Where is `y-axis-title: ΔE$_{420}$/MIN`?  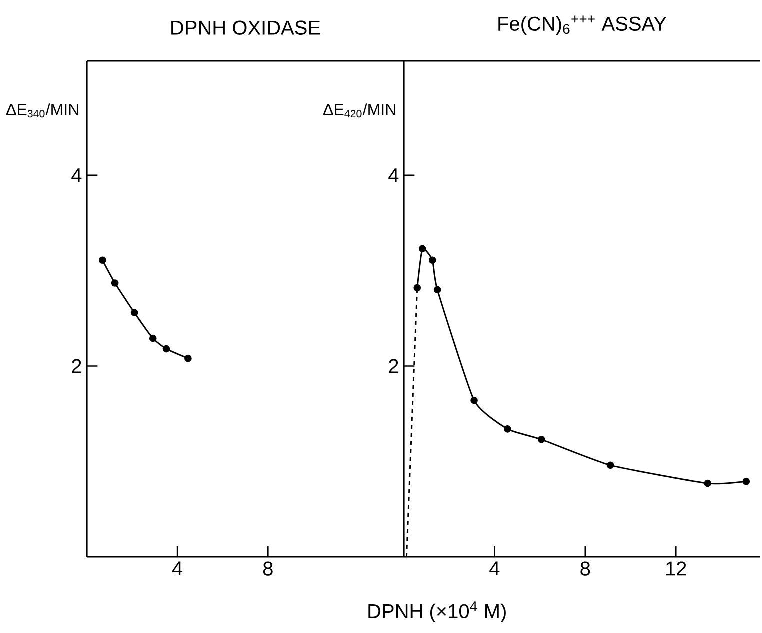 y-axis-title: ΔE$_{420}$/MIN is located at coordinates (360, 111).